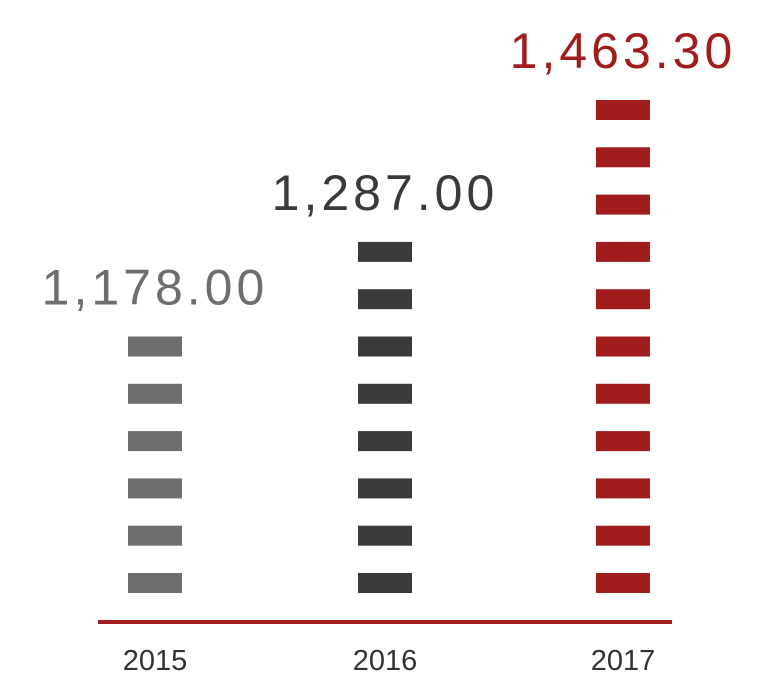  Describe the element at coordinates (155, 288) in the screenshot. I see `value-label: 1,178.00` at that location.